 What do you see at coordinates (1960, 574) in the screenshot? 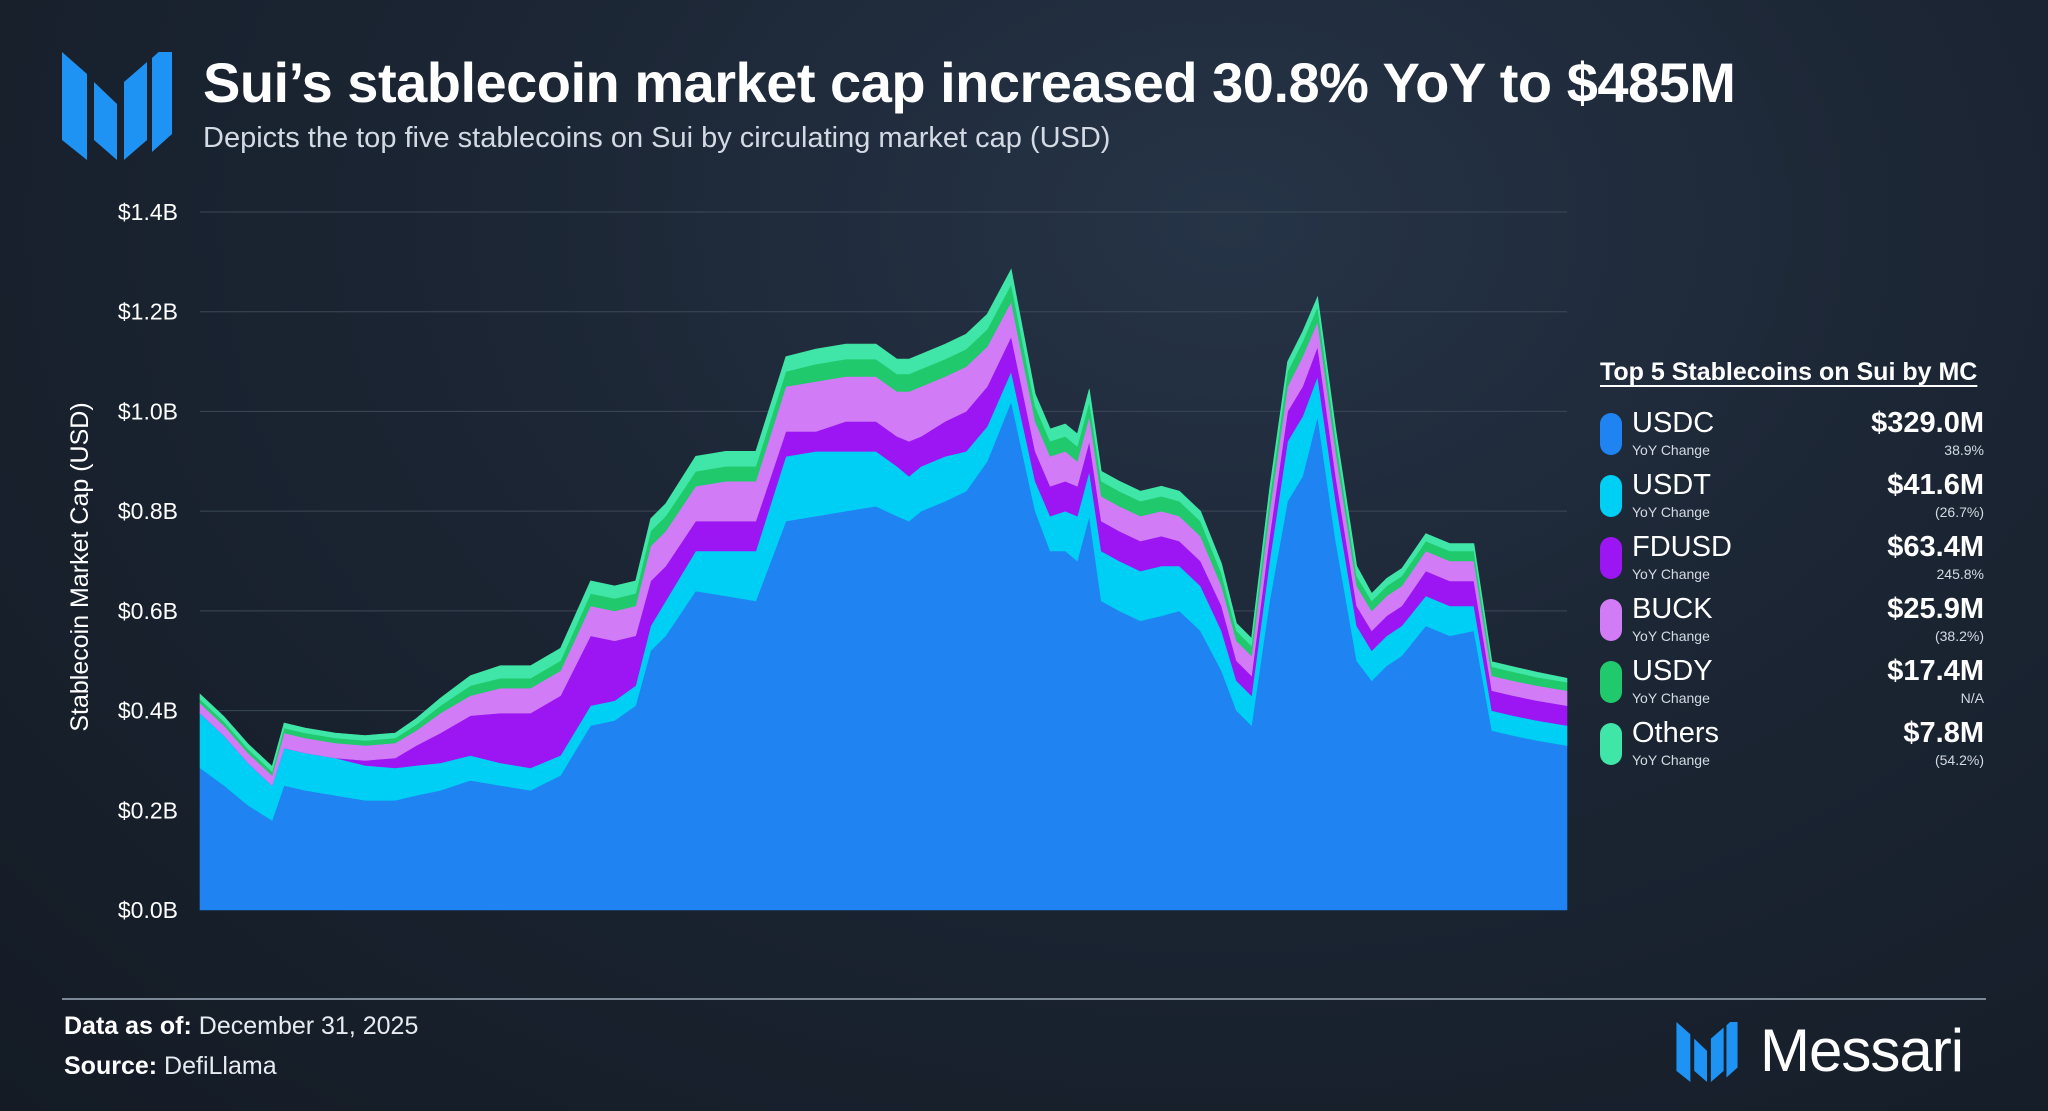
I see `legend-item-change: 245.8%` at bounding box center [1960, 574].